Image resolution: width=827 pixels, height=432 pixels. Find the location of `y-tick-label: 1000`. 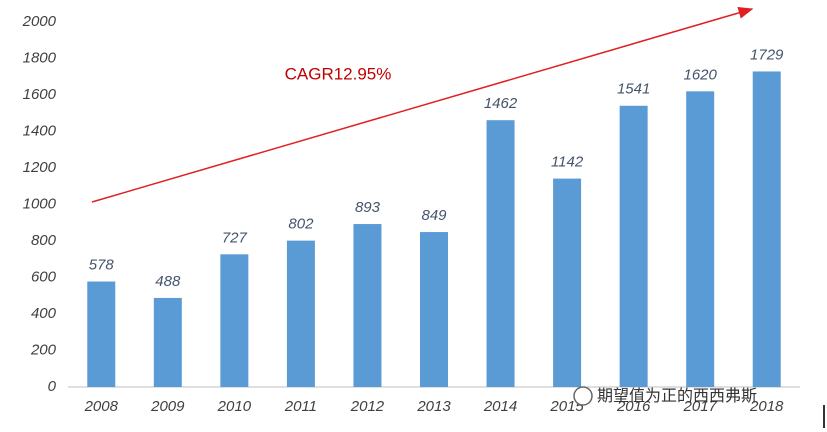

y-tick-label: 1000 is located at coordinates (40, 203).